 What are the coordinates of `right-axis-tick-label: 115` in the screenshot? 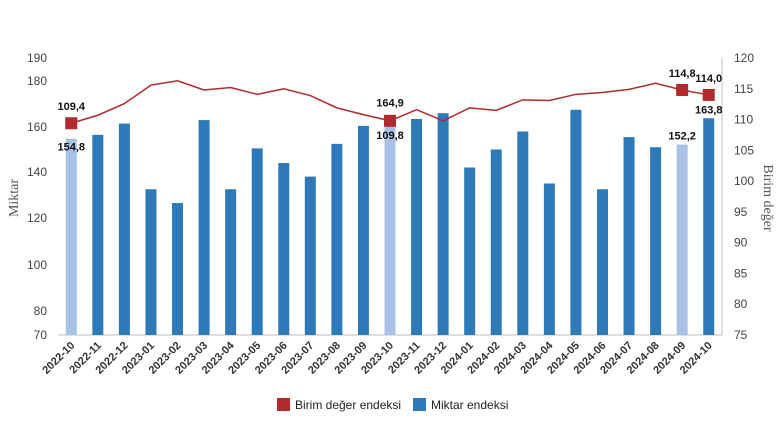 It's located at (743, 89).